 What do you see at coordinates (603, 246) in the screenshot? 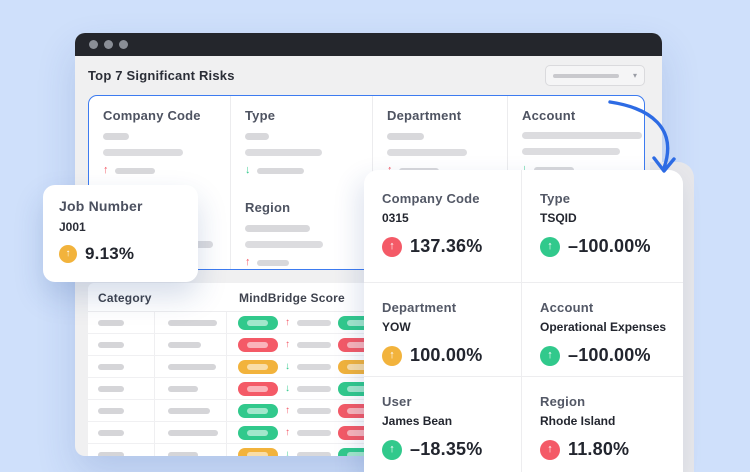
I see `detail-cell-percent-row: ↑ –100.00%` at bounding box center [603, 246].